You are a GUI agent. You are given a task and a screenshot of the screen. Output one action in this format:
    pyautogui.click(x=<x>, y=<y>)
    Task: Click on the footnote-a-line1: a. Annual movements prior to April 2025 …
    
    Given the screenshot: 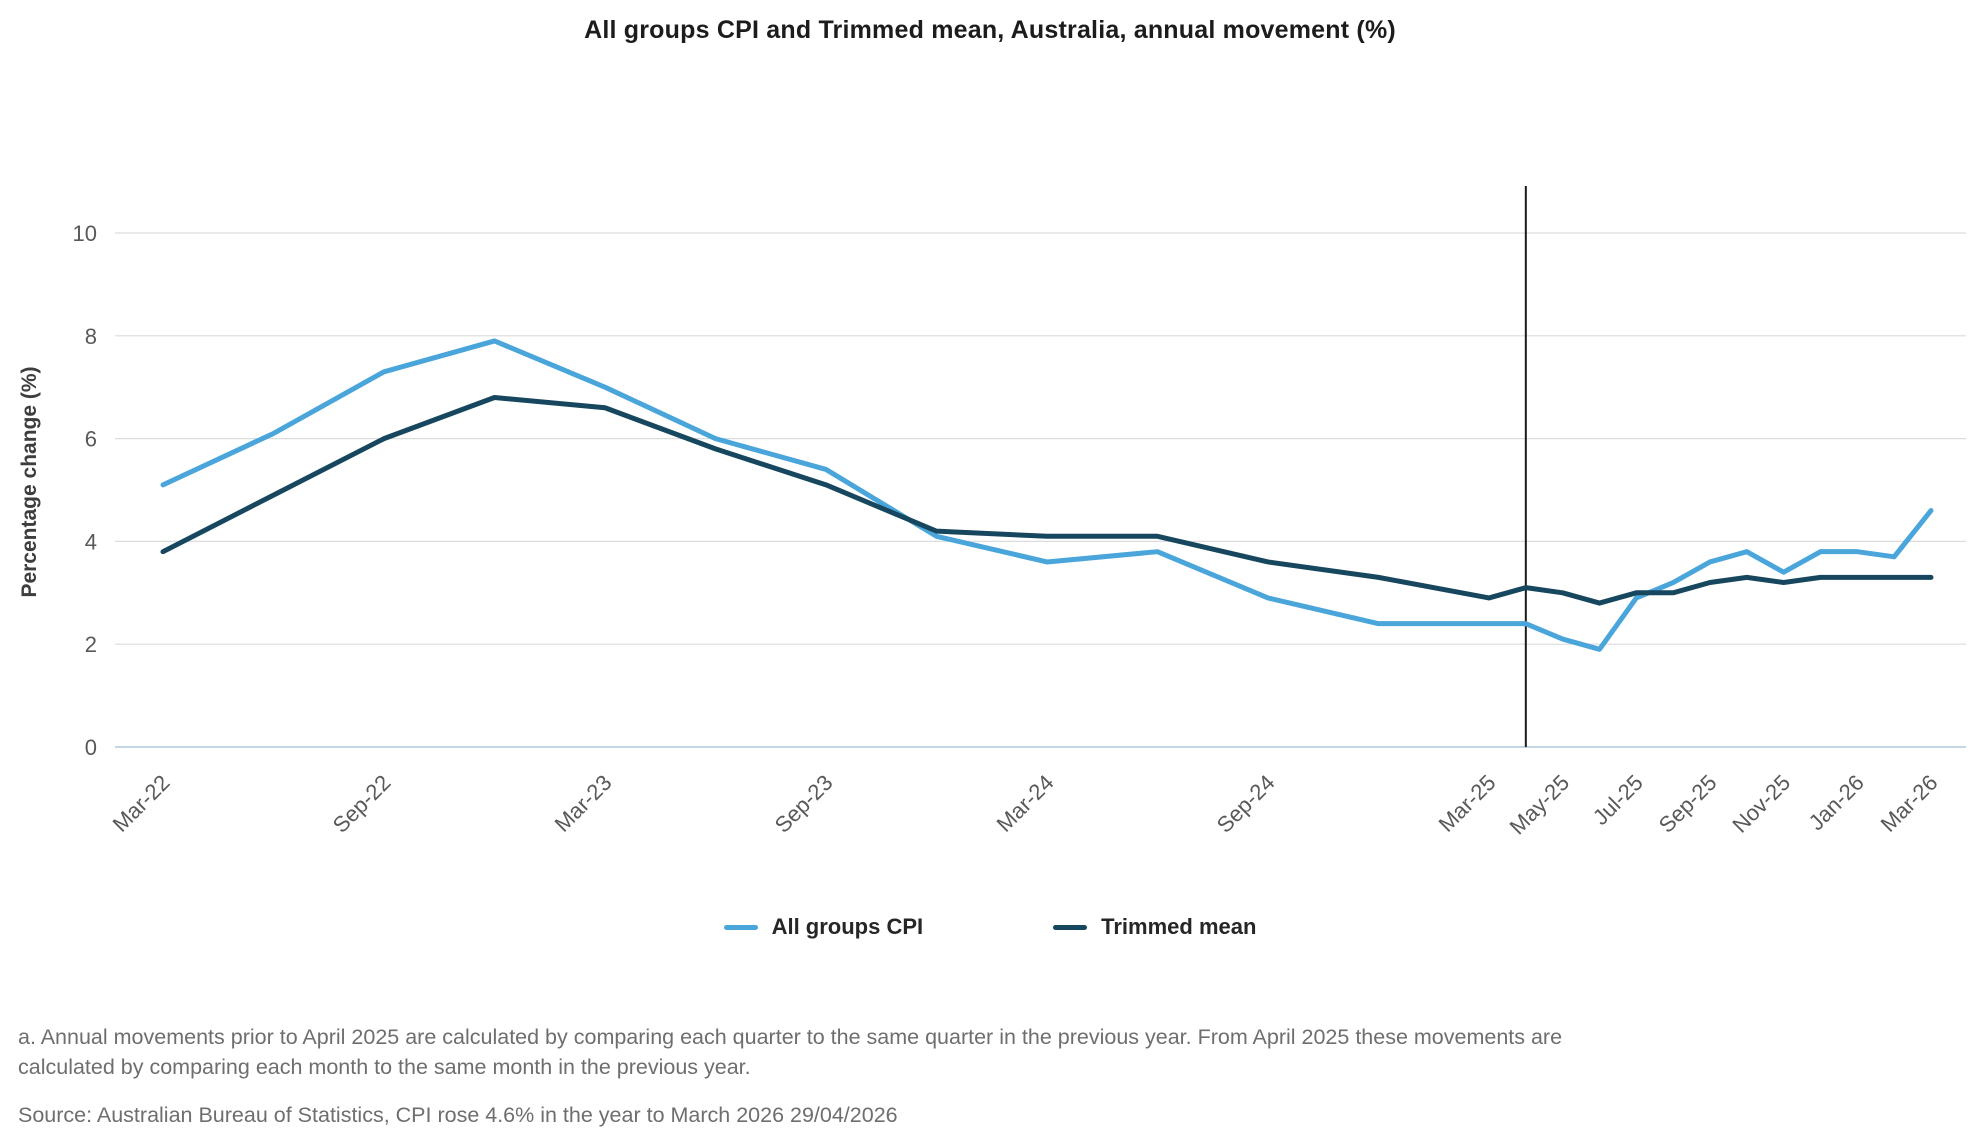 What is the action you would take?
    pyautogui.click(x=790, y=1037)
    